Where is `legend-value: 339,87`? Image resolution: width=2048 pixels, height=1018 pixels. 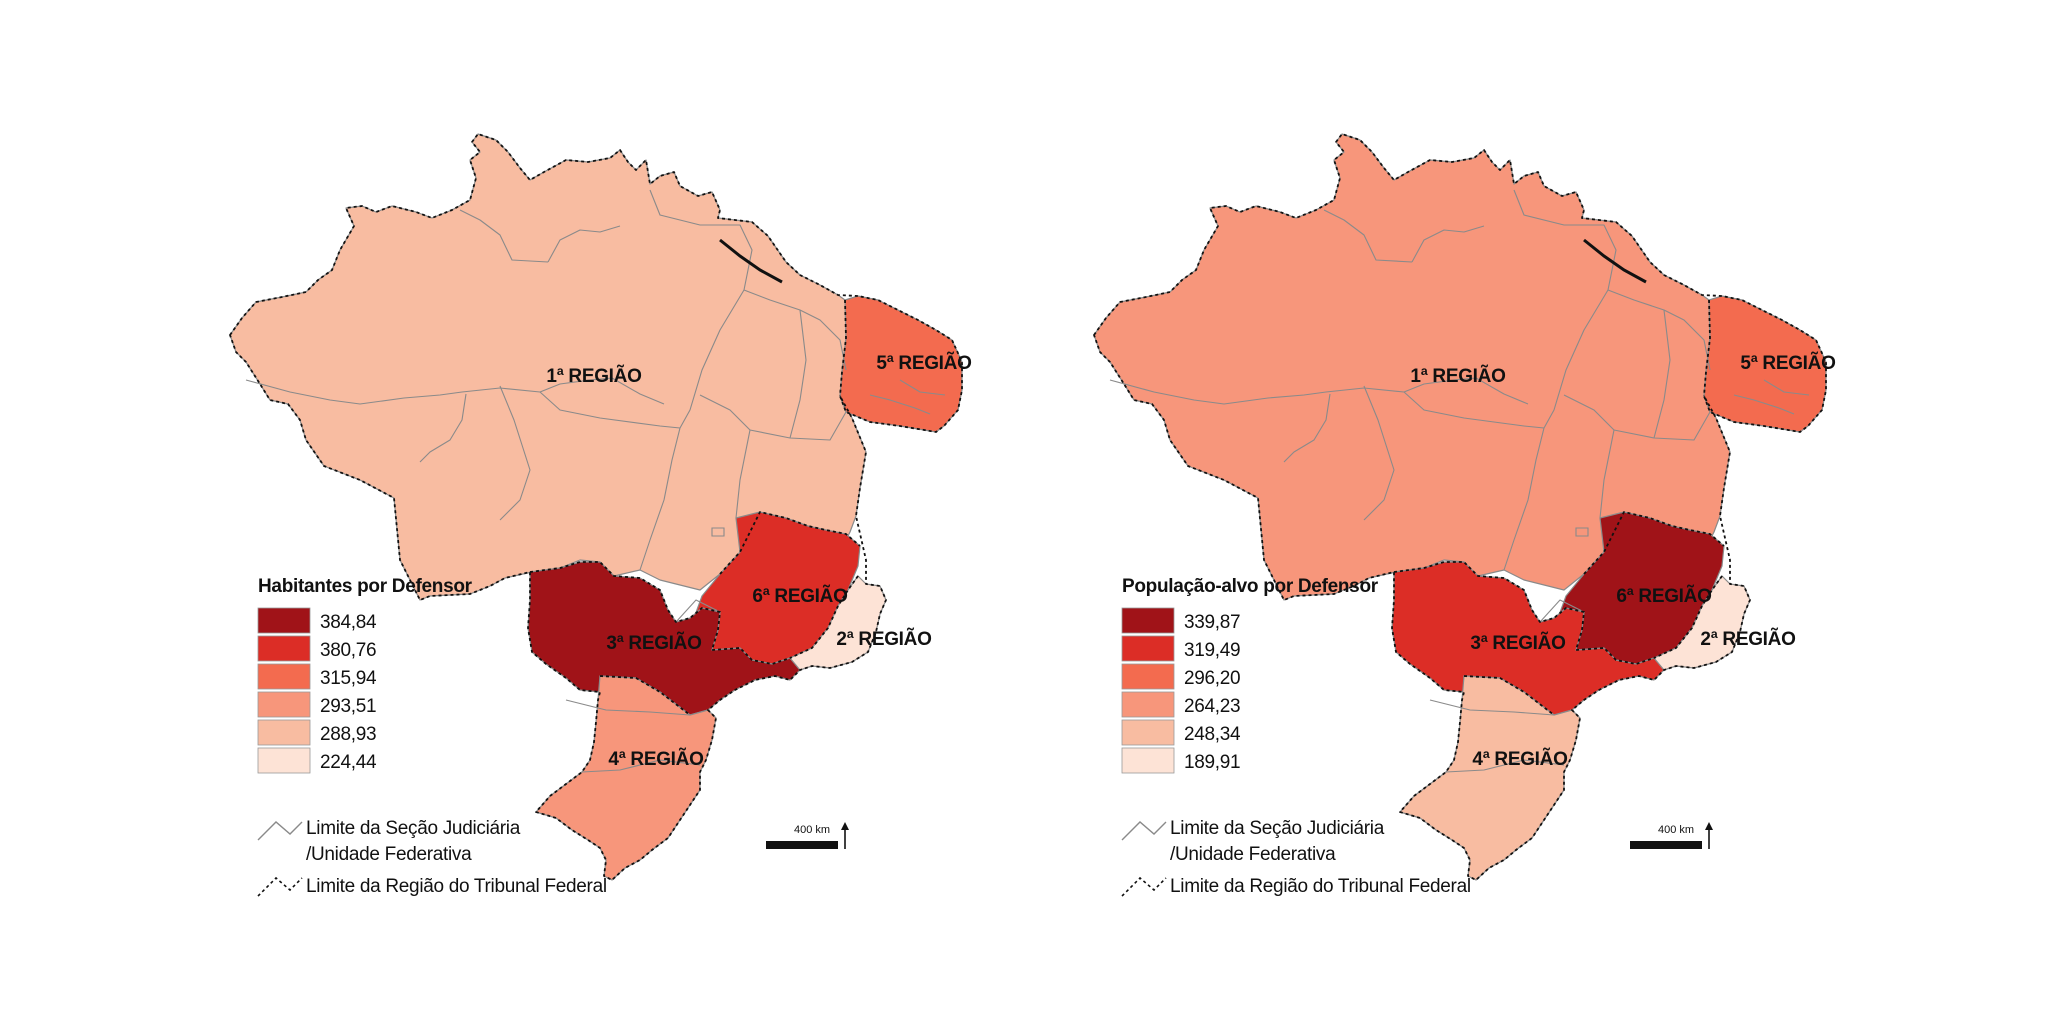
legend-value: 339,87 is located at coordinates (1212, 622).